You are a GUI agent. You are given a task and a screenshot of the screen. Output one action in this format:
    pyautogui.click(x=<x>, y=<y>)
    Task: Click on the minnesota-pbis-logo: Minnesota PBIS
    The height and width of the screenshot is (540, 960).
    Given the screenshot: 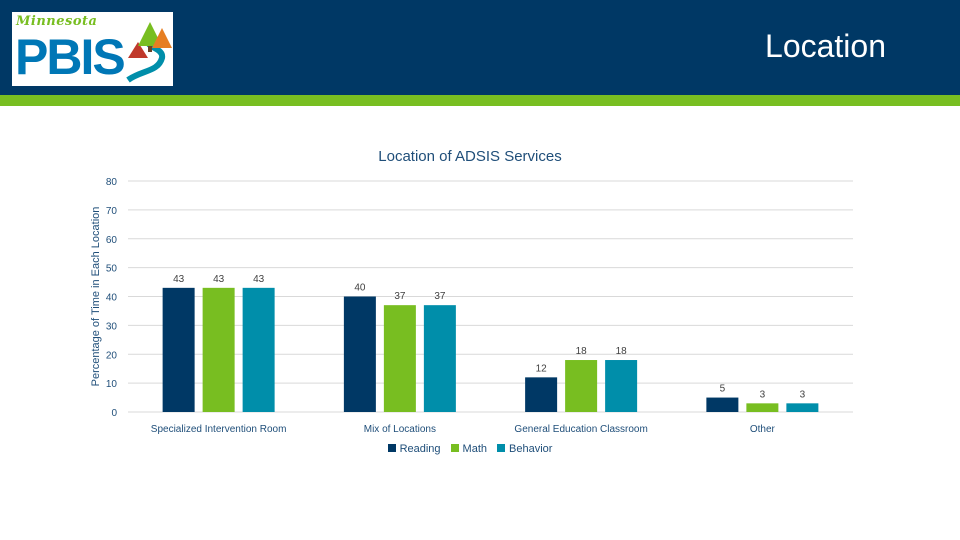 What is the action you would take?
    pyautogui.click(x=92, y=49)
    